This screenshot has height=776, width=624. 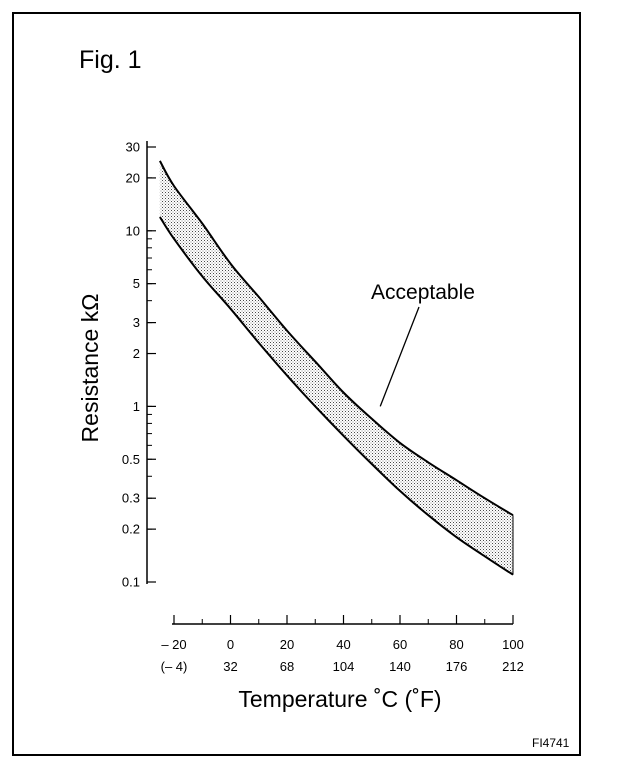 What do you see at coordinates (174, 666) in the screenshot?
I see `x-tick-label-fahrenheit: (– 4)` at bounding box center [174, 666].